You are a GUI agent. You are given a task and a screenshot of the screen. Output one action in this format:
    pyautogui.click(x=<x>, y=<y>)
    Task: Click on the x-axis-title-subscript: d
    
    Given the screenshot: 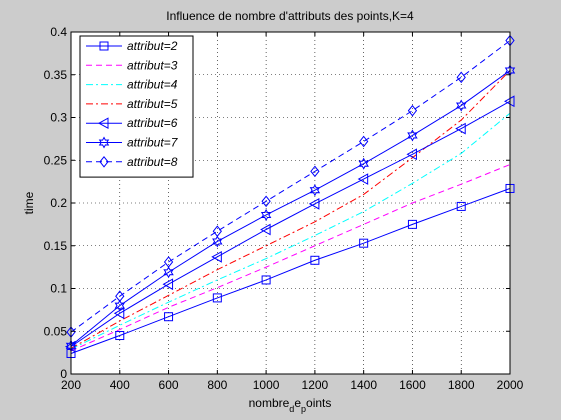 What is the action you would take?
    pyautogui.click(x=291, y=409)
    